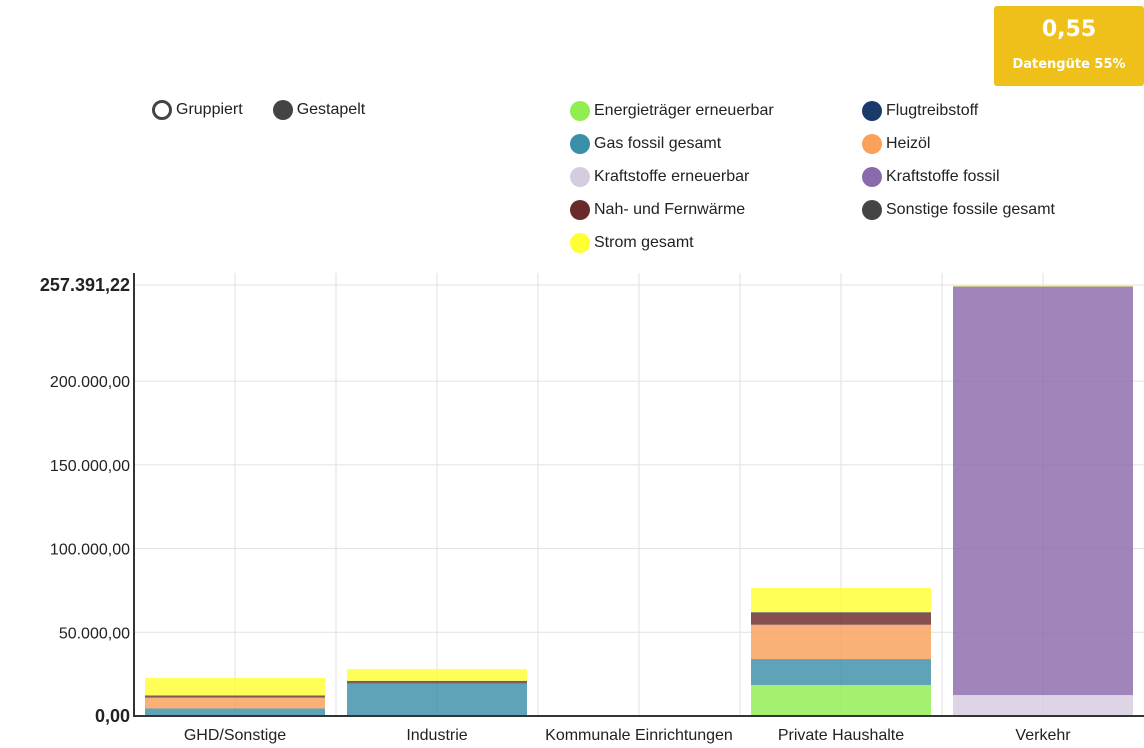  What do you see at coordinates (841, 642) in the screenshot?
I see `bar-segment-private-haushalte-heizöl` at bounding box center [841, 642].